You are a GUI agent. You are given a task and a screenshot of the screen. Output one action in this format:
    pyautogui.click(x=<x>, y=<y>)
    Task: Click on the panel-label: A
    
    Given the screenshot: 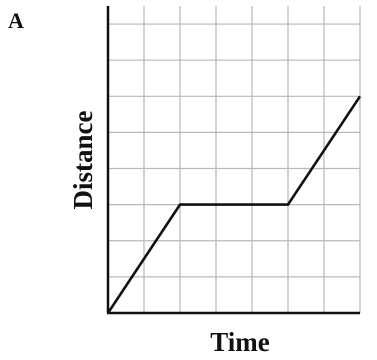 What is the action you would take?
    pyautogui.click(x=16, y=20)
    